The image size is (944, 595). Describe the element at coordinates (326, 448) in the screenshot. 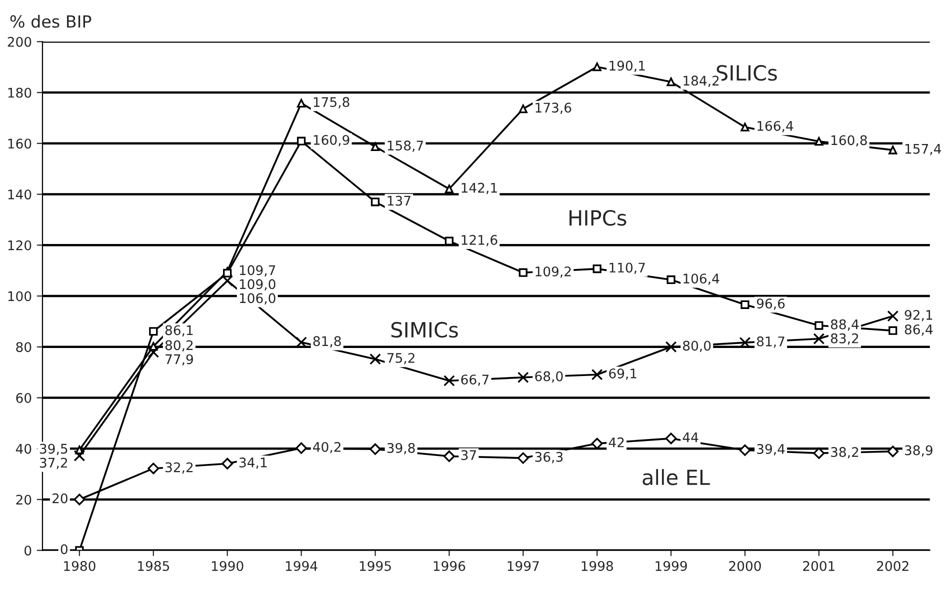

I see `data-label: 40,2` at that location.